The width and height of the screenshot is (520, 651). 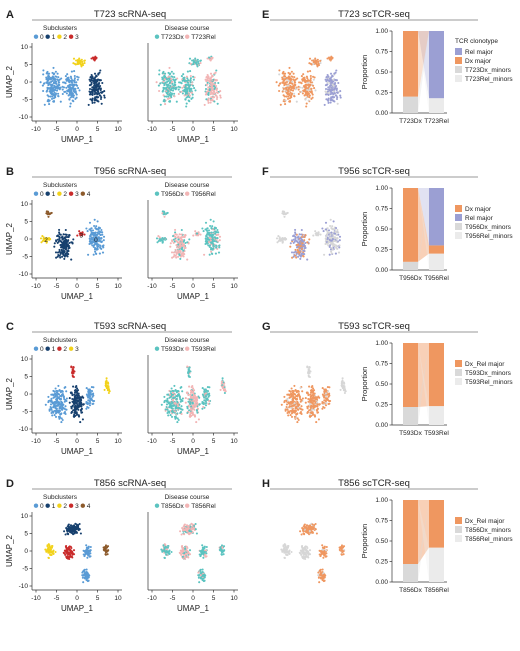 I want to click on umap-subclusters, so click(x=77, y=394).